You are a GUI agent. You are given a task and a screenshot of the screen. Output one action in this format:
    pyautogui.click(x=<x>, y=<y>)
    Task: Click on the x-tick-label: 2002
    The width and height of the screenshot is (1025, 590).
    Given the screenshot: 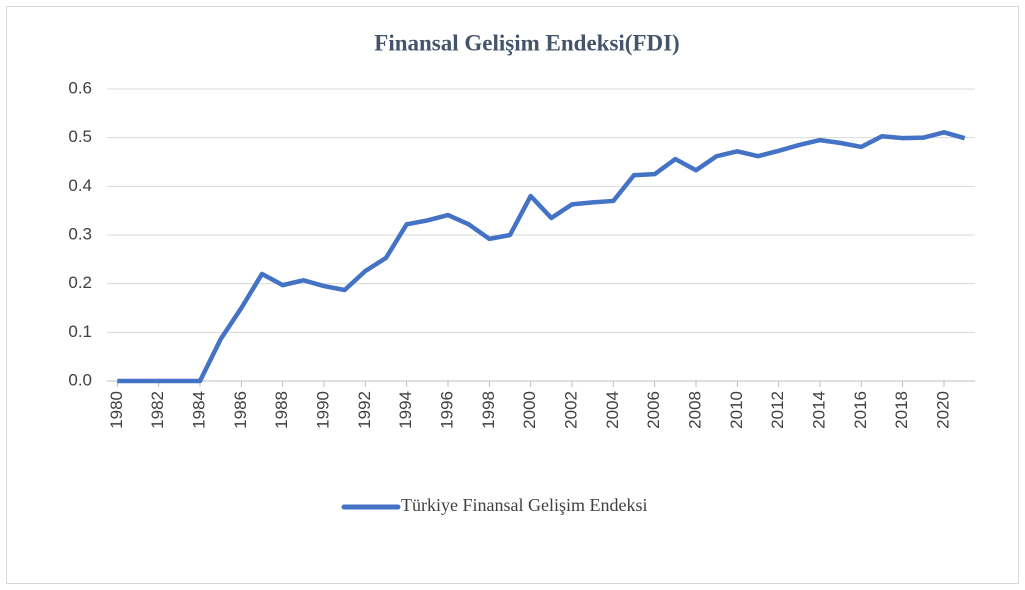 What is the action you would take?
    pyautogui.click(x=570, y=410)
    